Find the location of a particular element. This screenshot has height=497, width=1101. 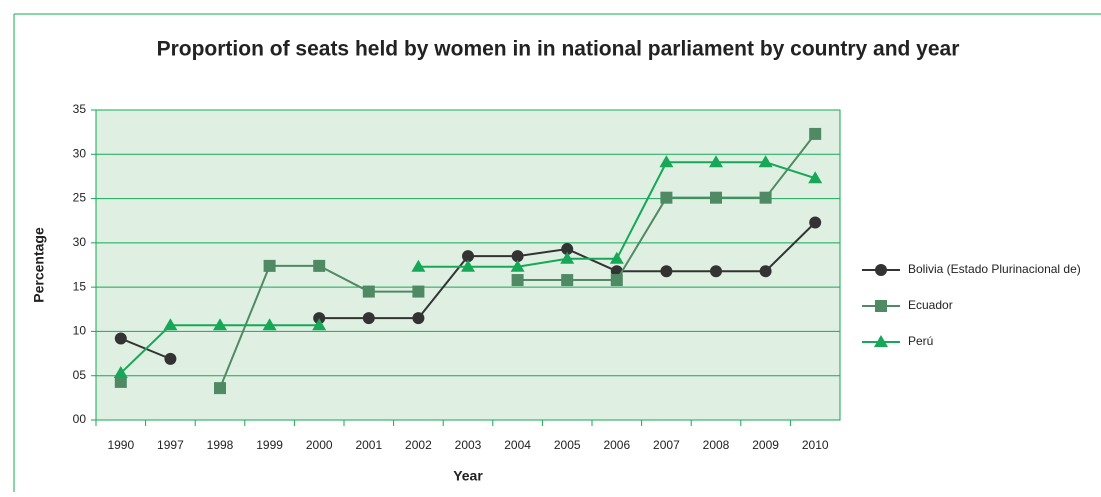

x-tick-label: 2005 is located at coordinates (567, 445).